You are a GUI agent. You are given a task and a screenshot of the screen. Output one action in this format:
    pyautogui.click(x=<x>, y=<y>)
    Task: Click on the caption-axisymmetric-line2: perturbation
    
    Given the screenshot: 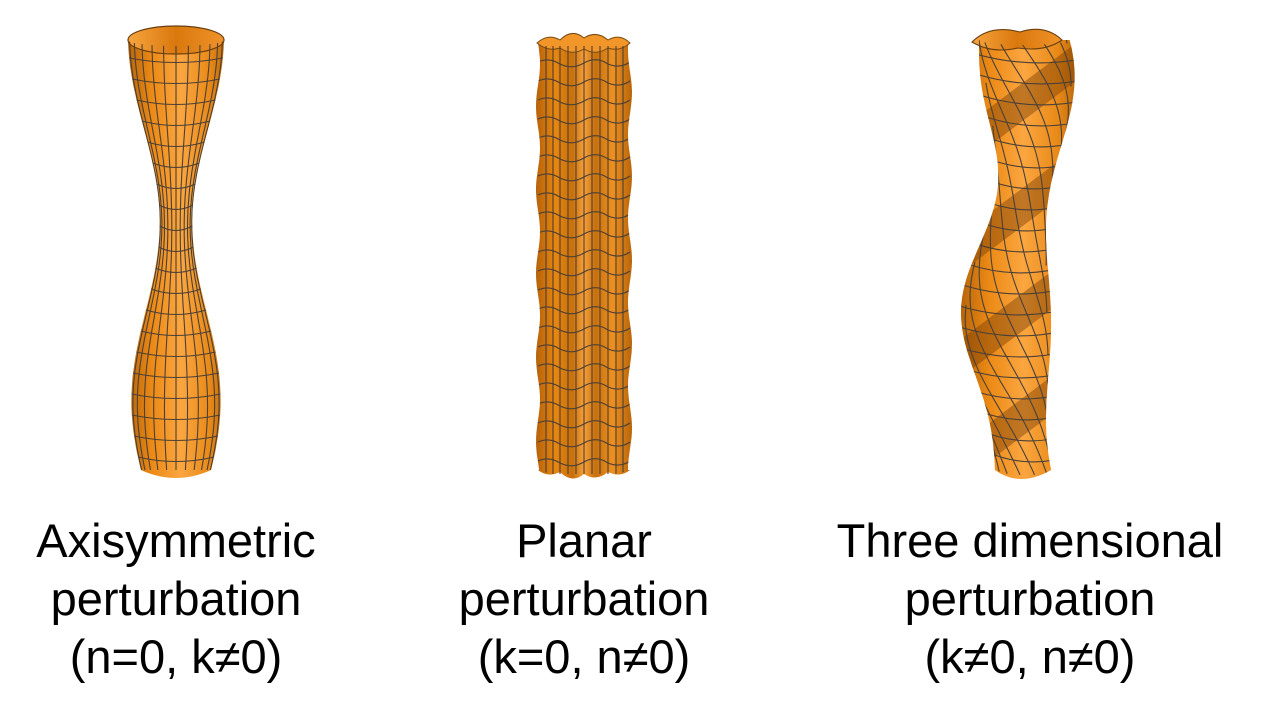 What is the action you would take?
    pyautogui.click(x=176, y=598)
    